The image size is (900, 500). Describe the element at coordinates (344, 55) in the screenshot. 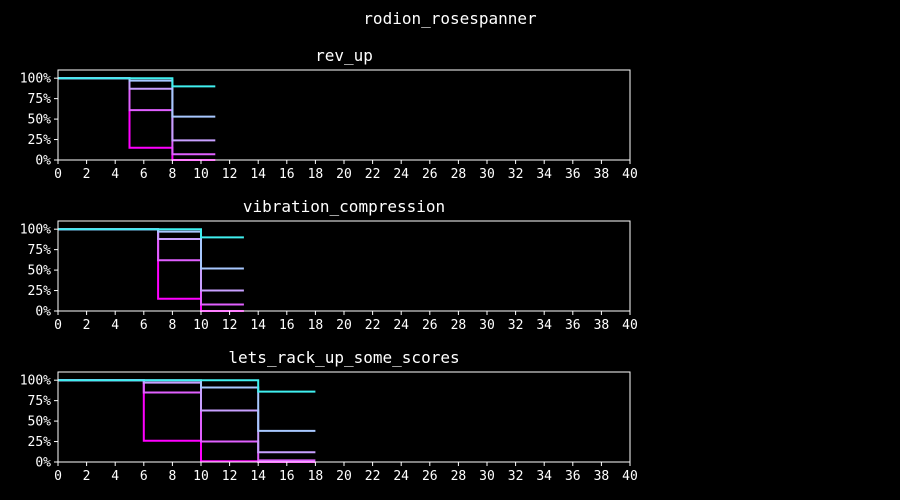

I see `panel-title: rev_up` at that location.